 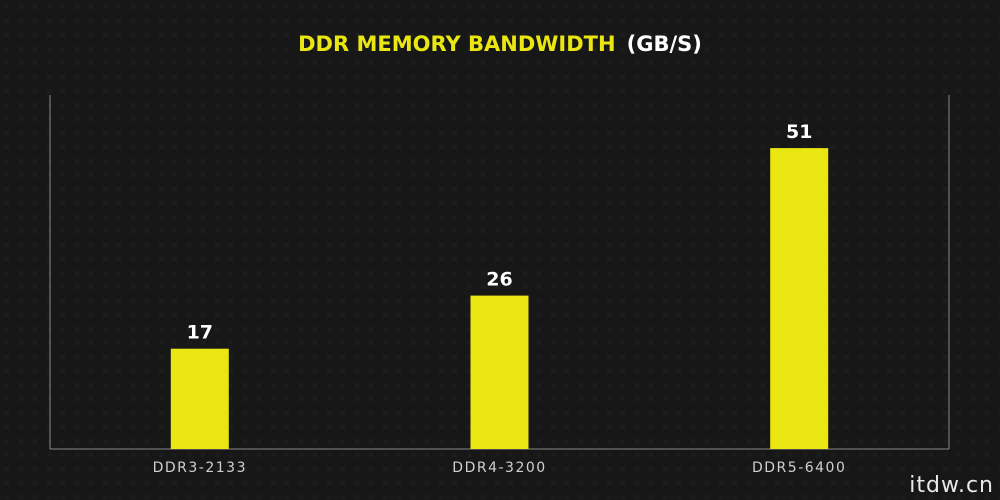 What do you see at coordinates (456, 44) in the screenshot?
I see `chart-title-main: DDR MEMORY BANDWIDTH` at bounding box center [456, 44].